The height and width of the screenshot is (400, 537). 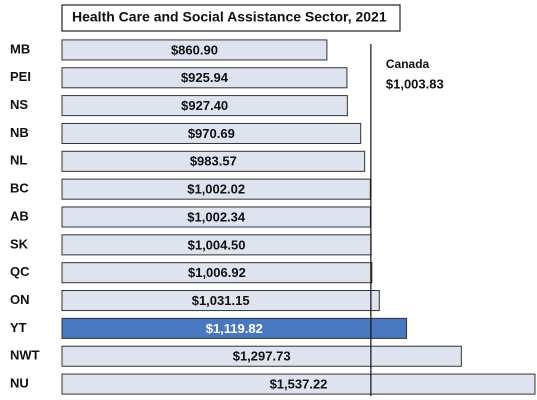 I want to click on value-label: $860.90, so click(x=194, y=49).